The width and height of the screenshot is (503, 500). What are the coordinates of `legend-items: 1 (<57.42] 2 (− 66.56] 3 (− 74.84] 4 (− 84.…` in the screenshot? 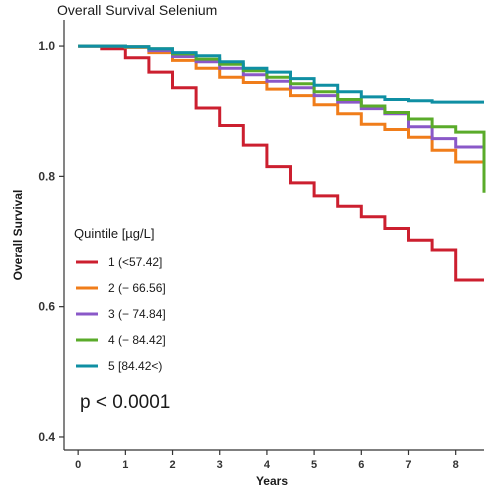 It's located at (121, 314).